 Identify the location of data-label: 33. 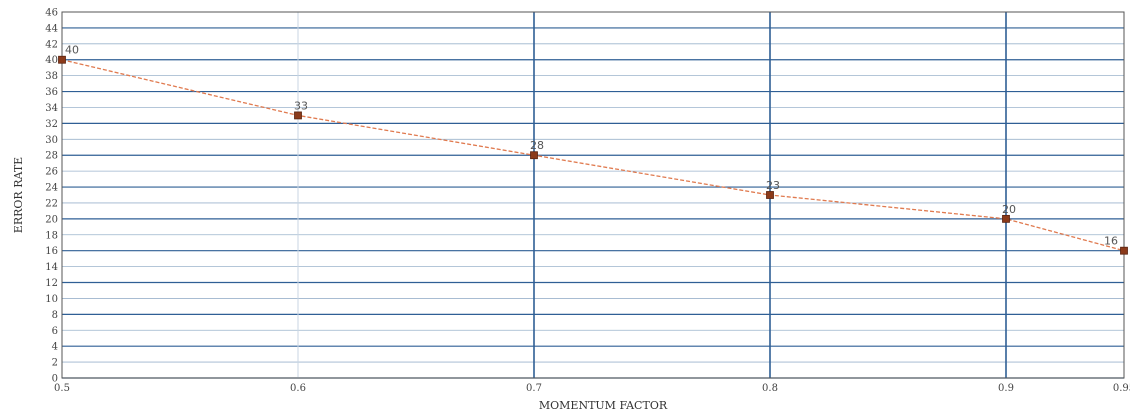
(301, 105).